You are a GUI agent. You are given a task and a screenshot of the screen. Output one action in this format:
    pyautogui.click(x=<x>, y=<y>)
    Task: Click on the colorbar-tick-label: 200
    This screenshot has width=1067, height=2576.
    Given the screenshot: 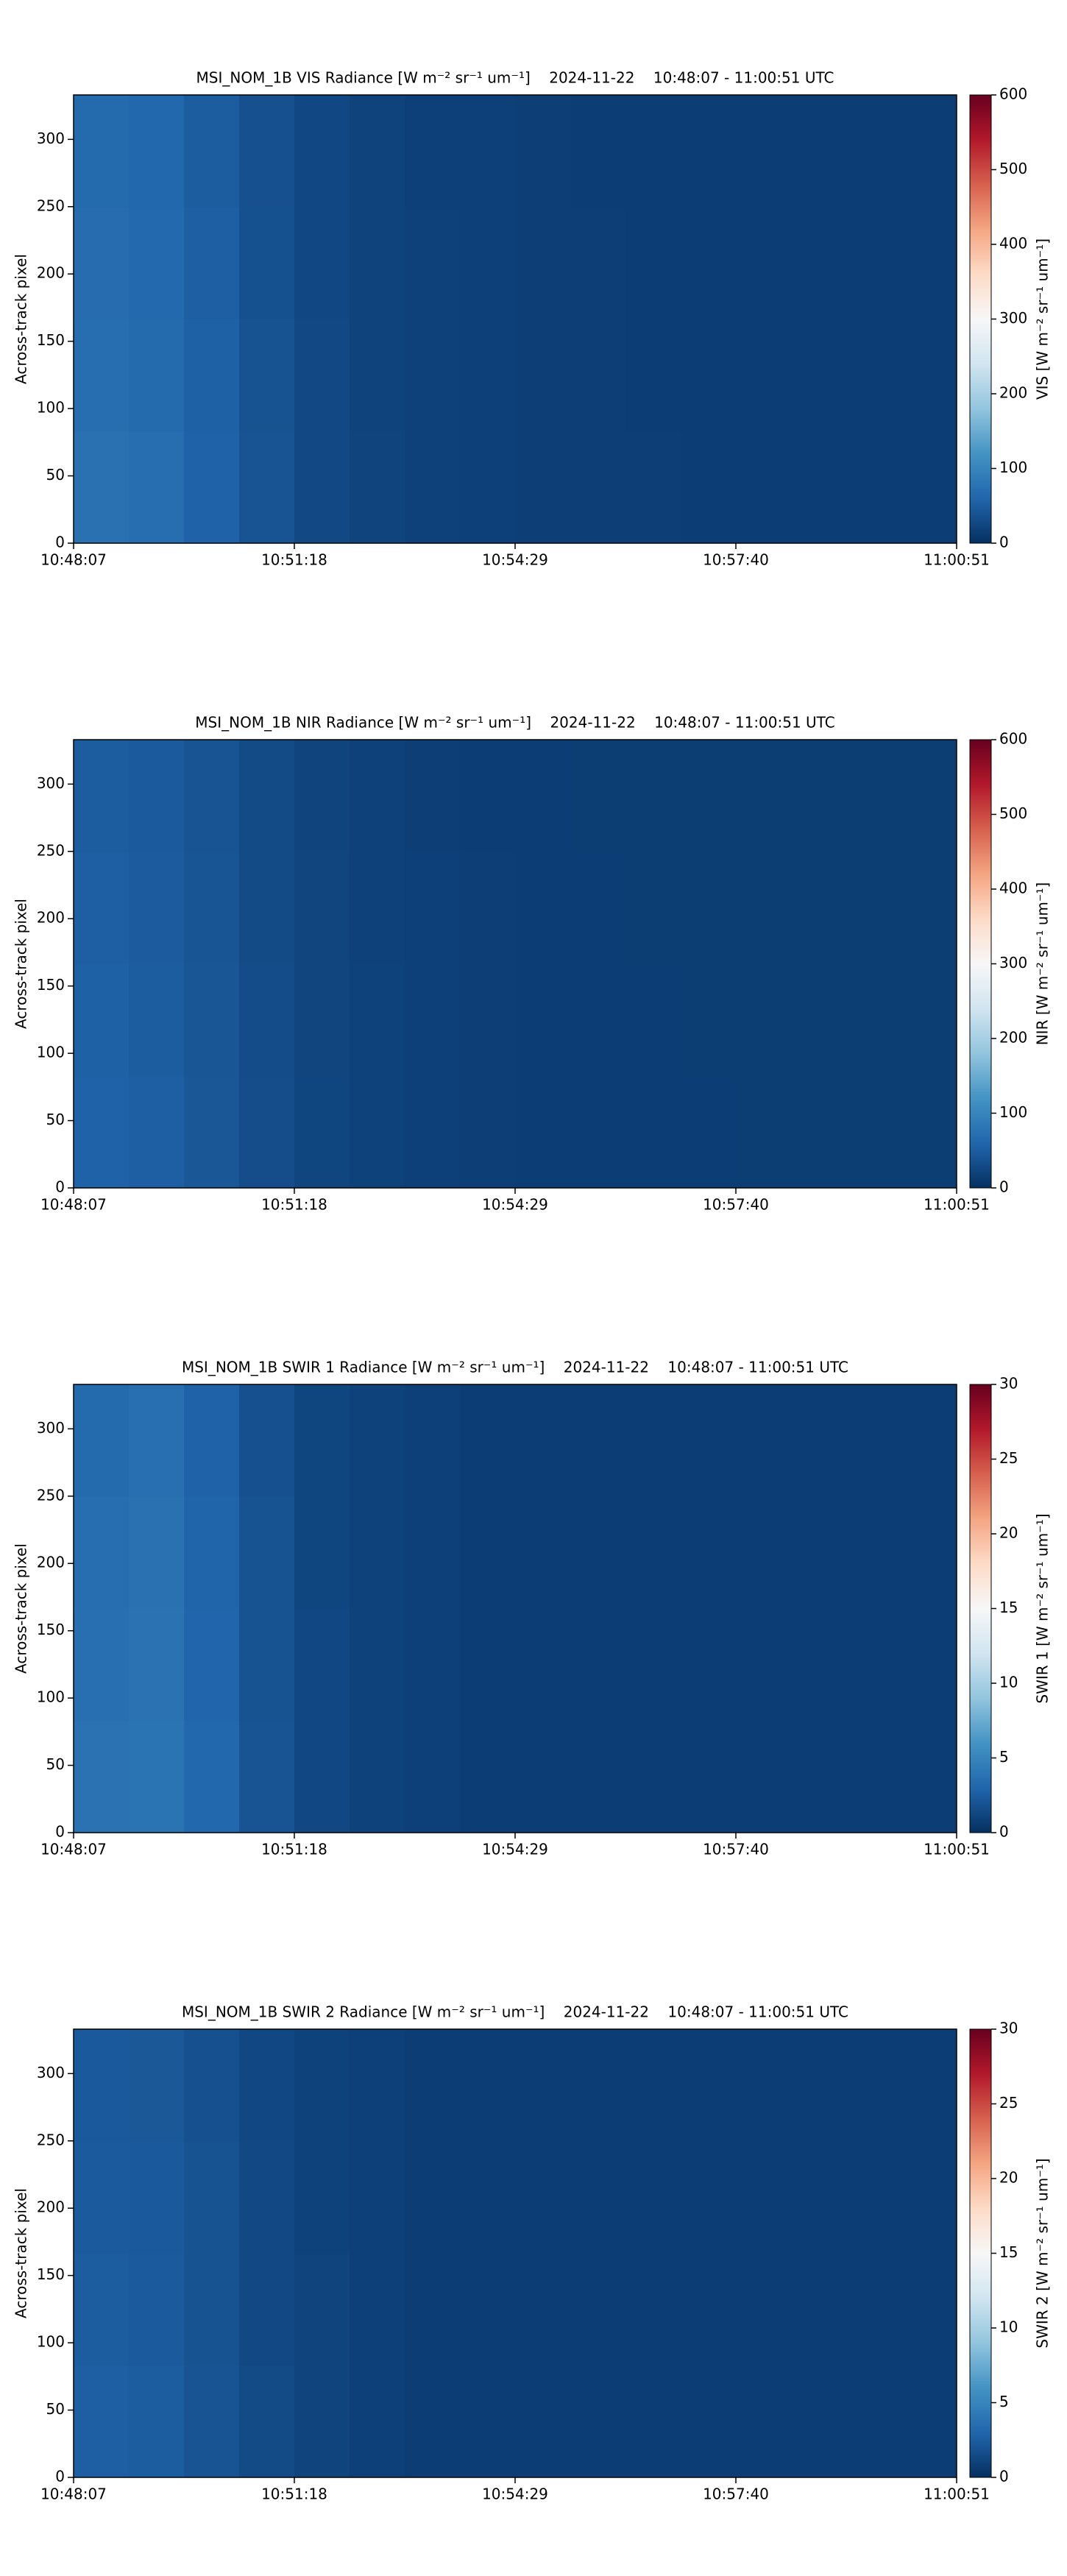 What is the action you would take?
    pyautogui.click(x=1013, y=1038)
    